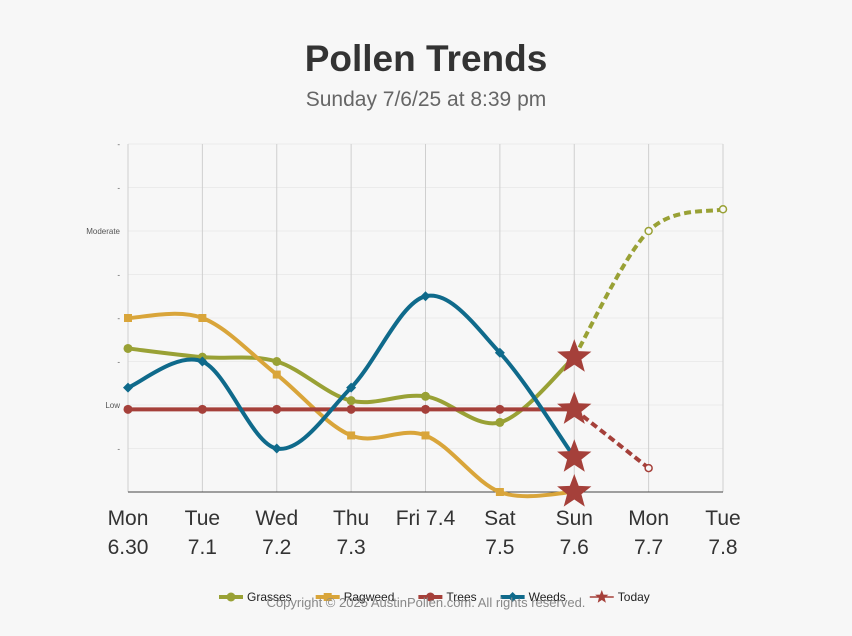 Image resolution: width=852 pixels, height=636 pixels. I want to click on y-tick-label-7: -, so click(118, 144).